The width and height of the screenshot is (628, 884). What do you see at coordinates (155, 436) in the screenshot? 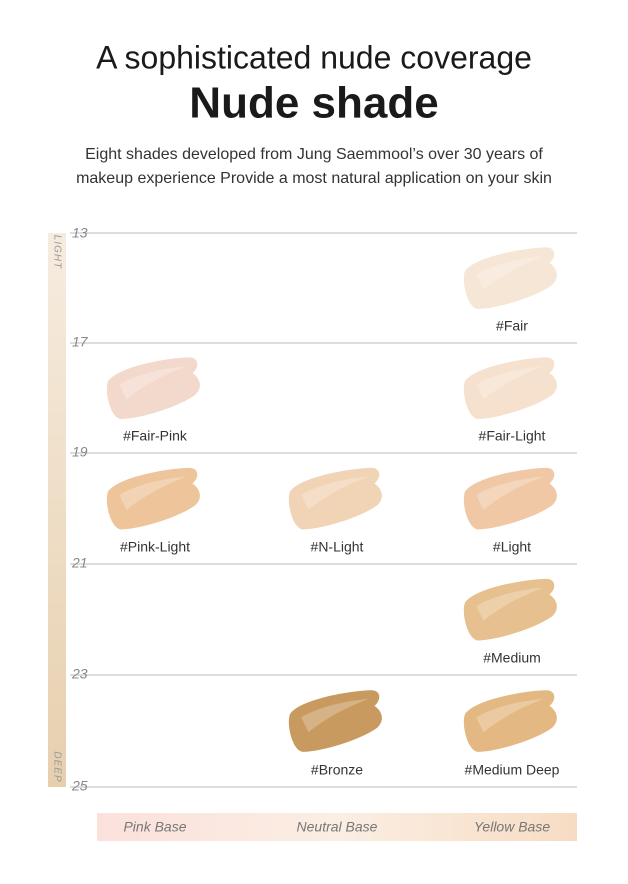
I see `shade-label: #Fair-Pink` at bounding box center [155, 436].